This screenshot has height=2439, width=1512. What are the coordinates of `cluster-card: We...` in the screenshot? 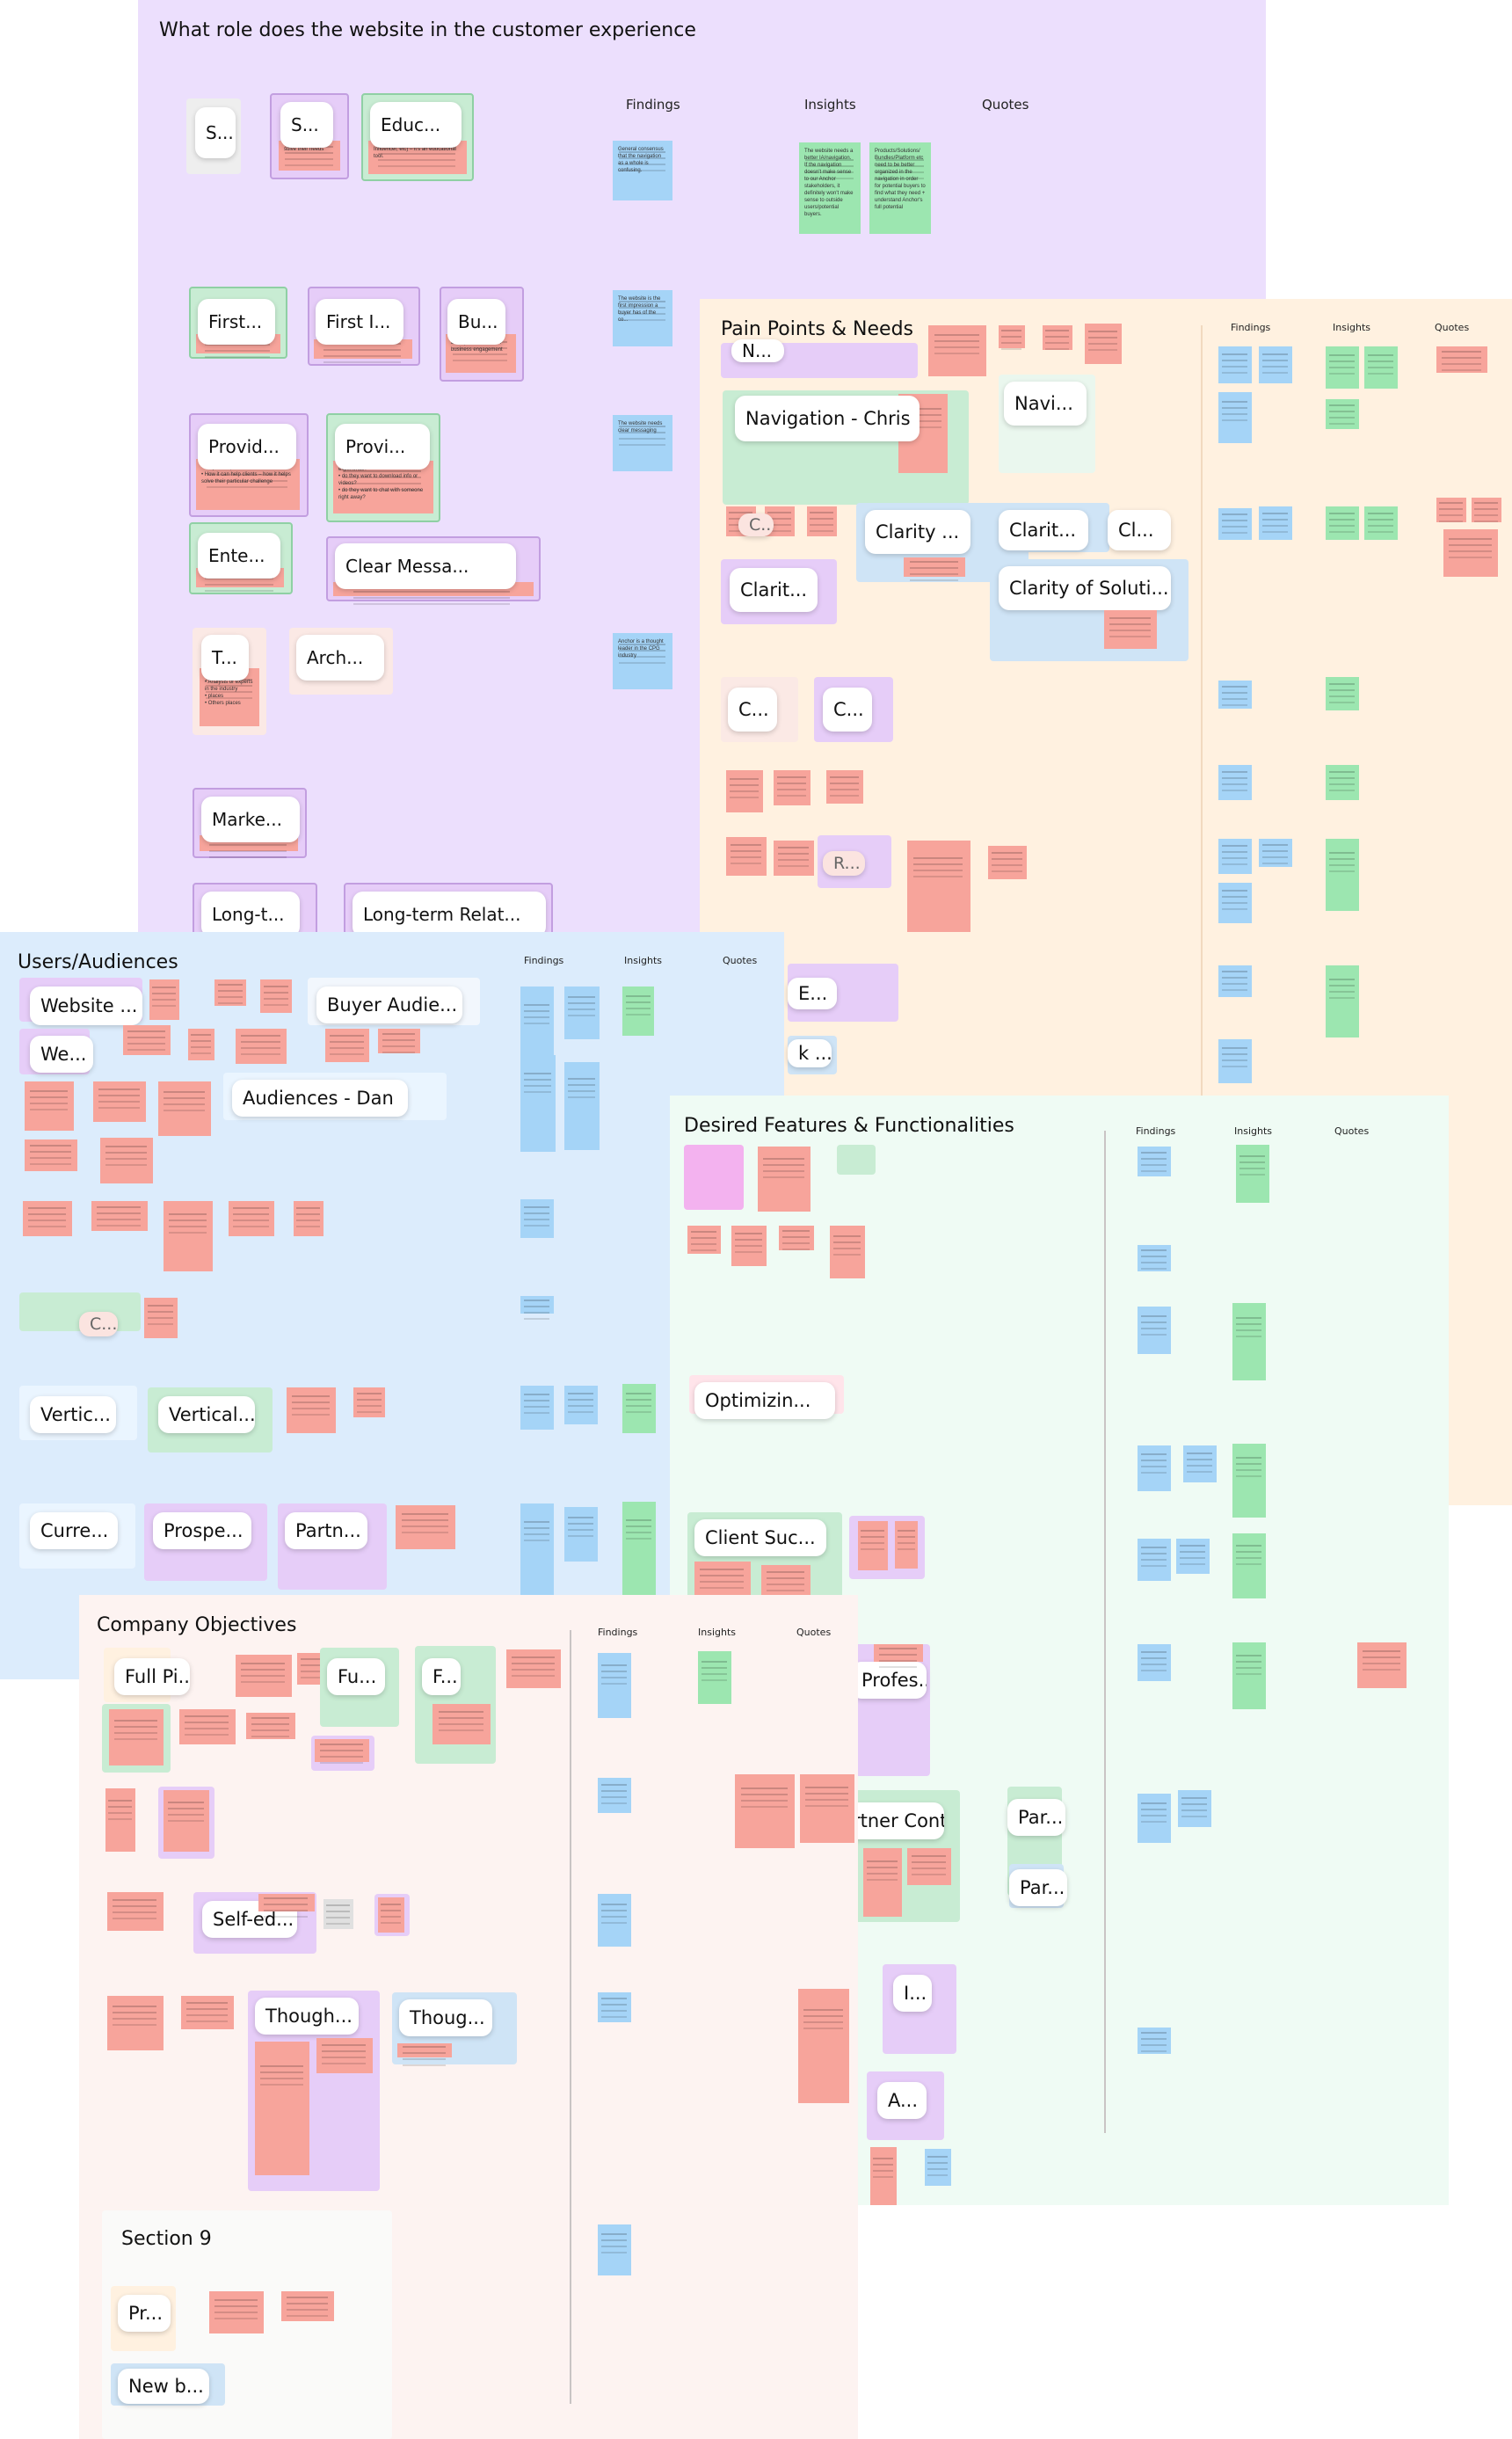 It's located at (62, 1054).